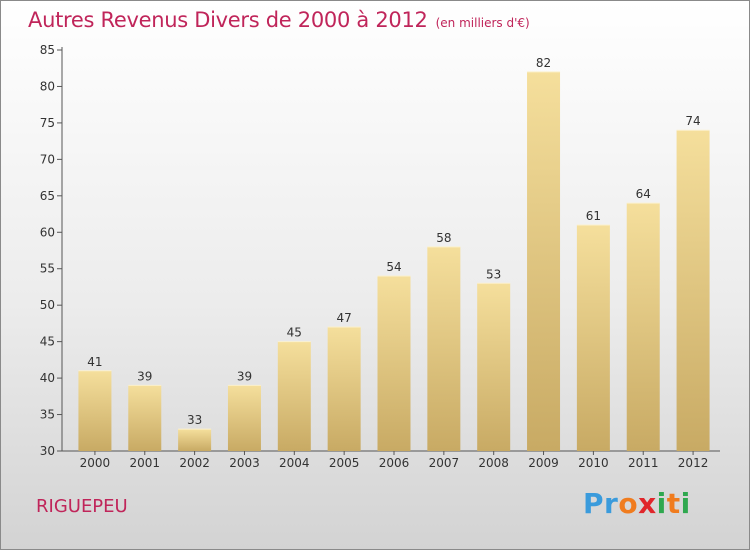  Describe the element at coordinates (94, 362) in the screenshot. I see `data-label: 41` at that location.